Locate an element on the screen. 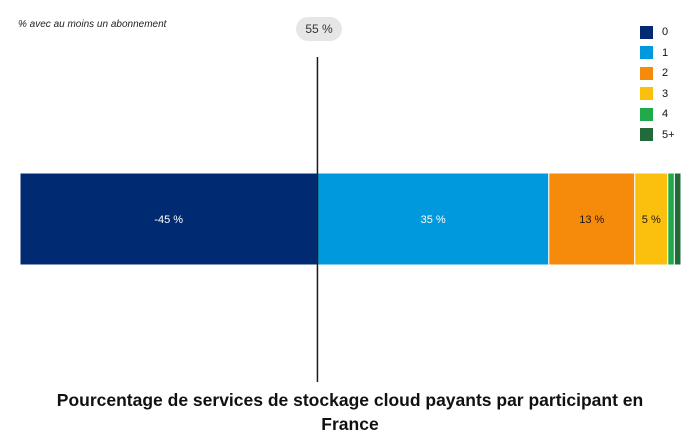 The height and width of the screenshot is (445, 700). legend-item: 2 is located at coordinates (657, 73).